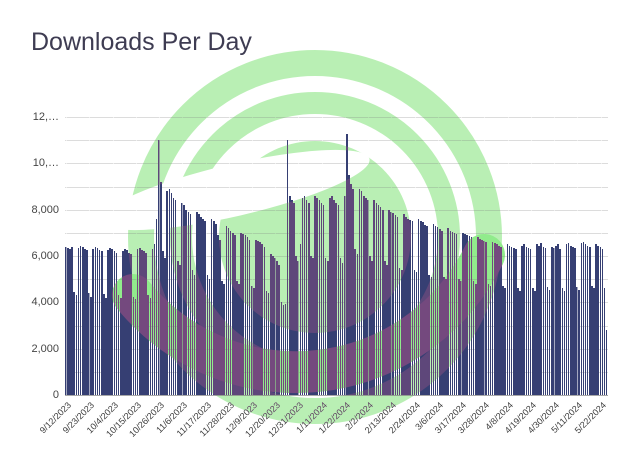 This screenshot has width=618, height=461. What do you see at coordinates (141, 42) in the screenshot?
I see `page-title: Downloads Per Day` at bounding box center [141, 42].